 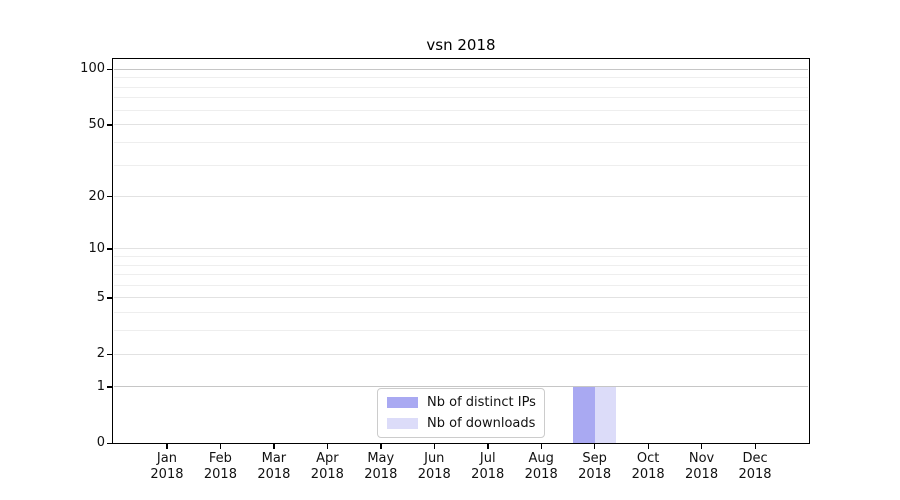 What do you see at coordinates (481, 402) in the screenshot?
I see `legend-label: Nb of distinct IPs` at bounding box center [481, 402].